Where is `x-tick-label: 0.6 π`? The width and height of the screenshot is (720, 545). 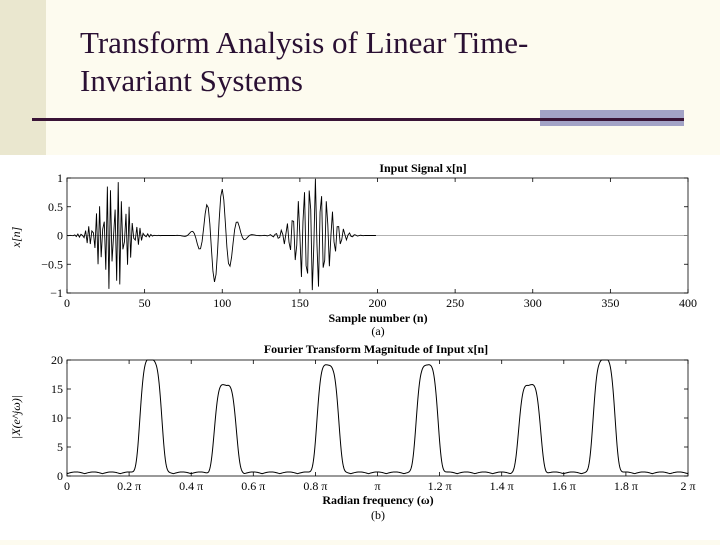
x-tick-label: 0.6 π is located at coordinates (253, 486).